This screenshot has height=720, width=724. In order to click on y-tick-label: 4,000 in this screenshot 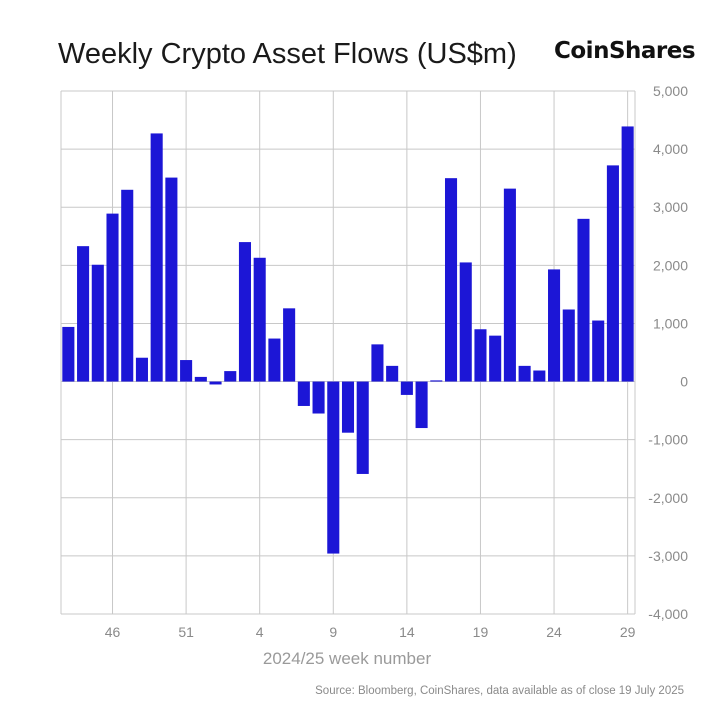, I will do `click(670, 149)`.